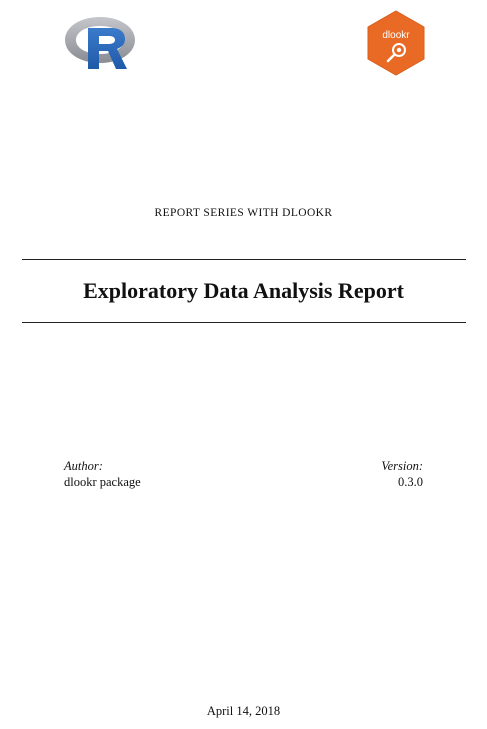  What do you see at coordinates (396, 43) in the screenshot?
I see `dlookr-hex-logo-icon: dlookr` at bounding box center [396, 43].